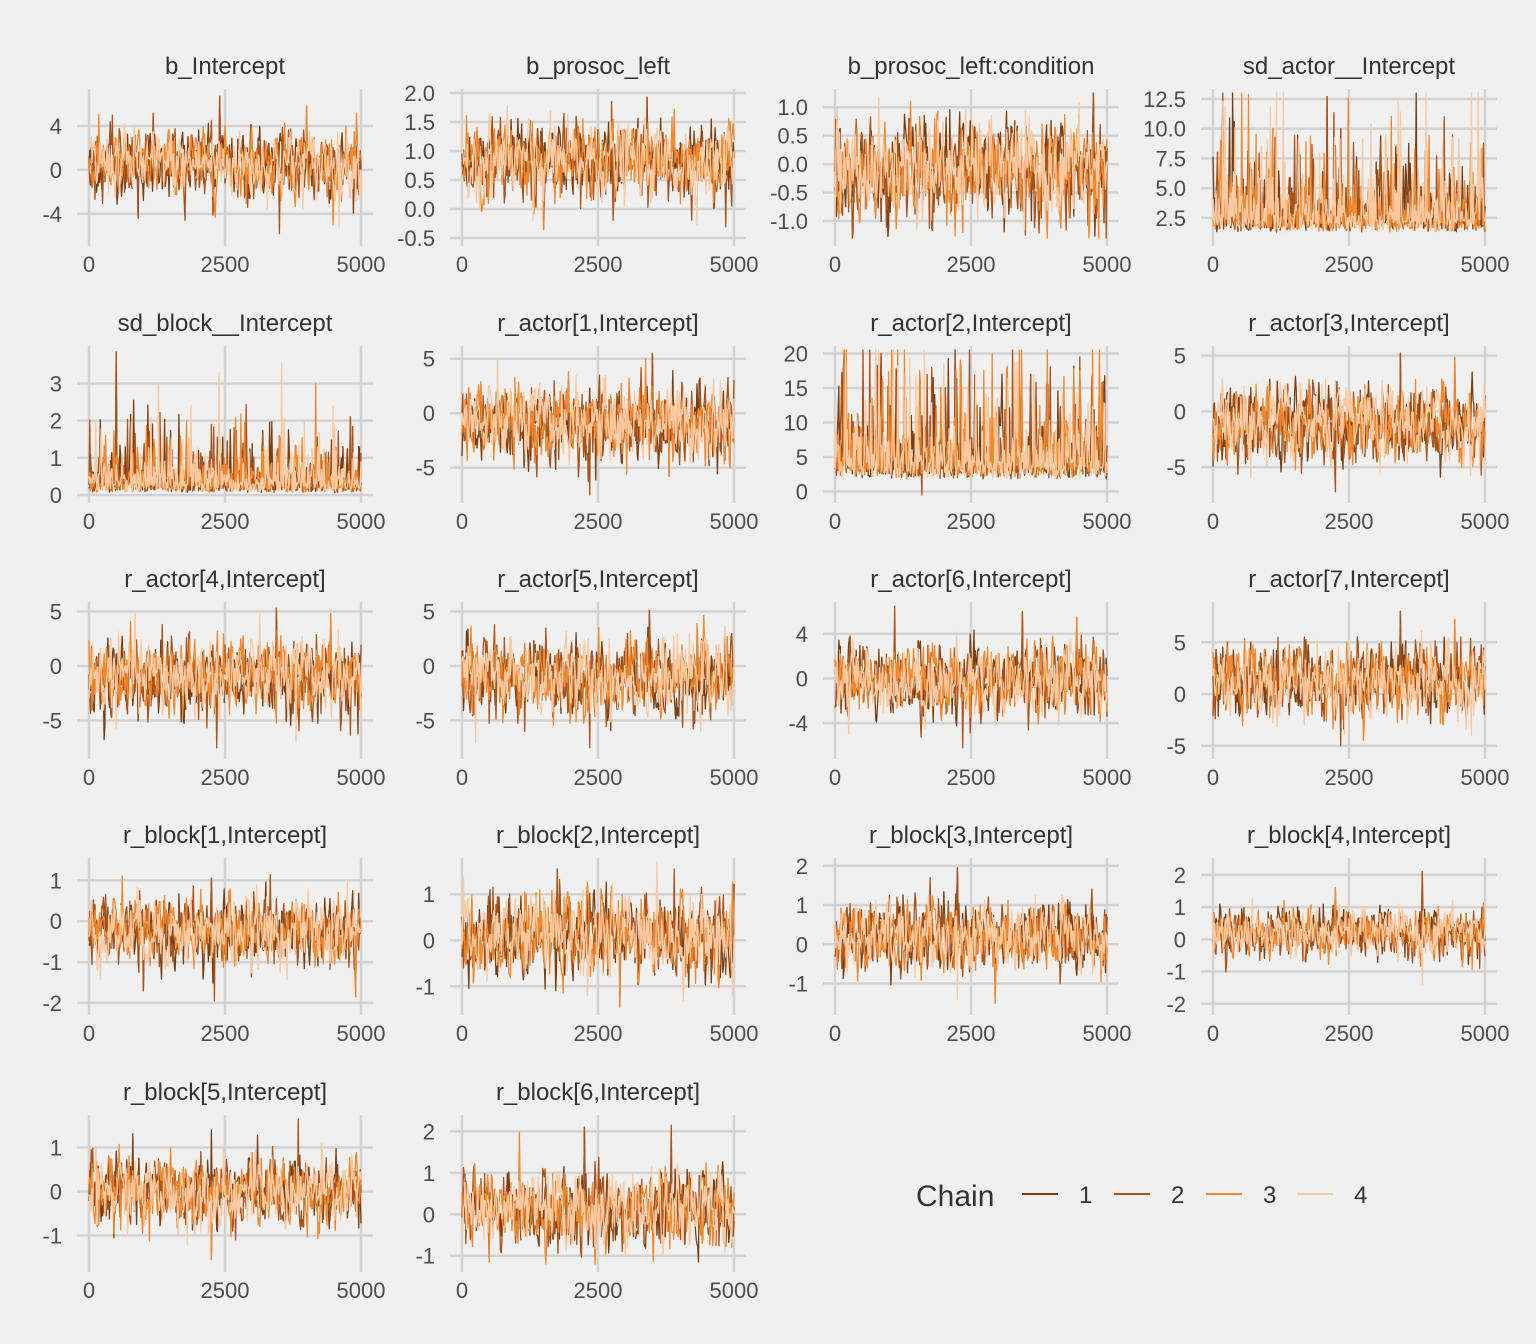 The width and height of the screenshot is (1536, 1344). I want to click on y-tick-label: -1, so click(425, 1256).